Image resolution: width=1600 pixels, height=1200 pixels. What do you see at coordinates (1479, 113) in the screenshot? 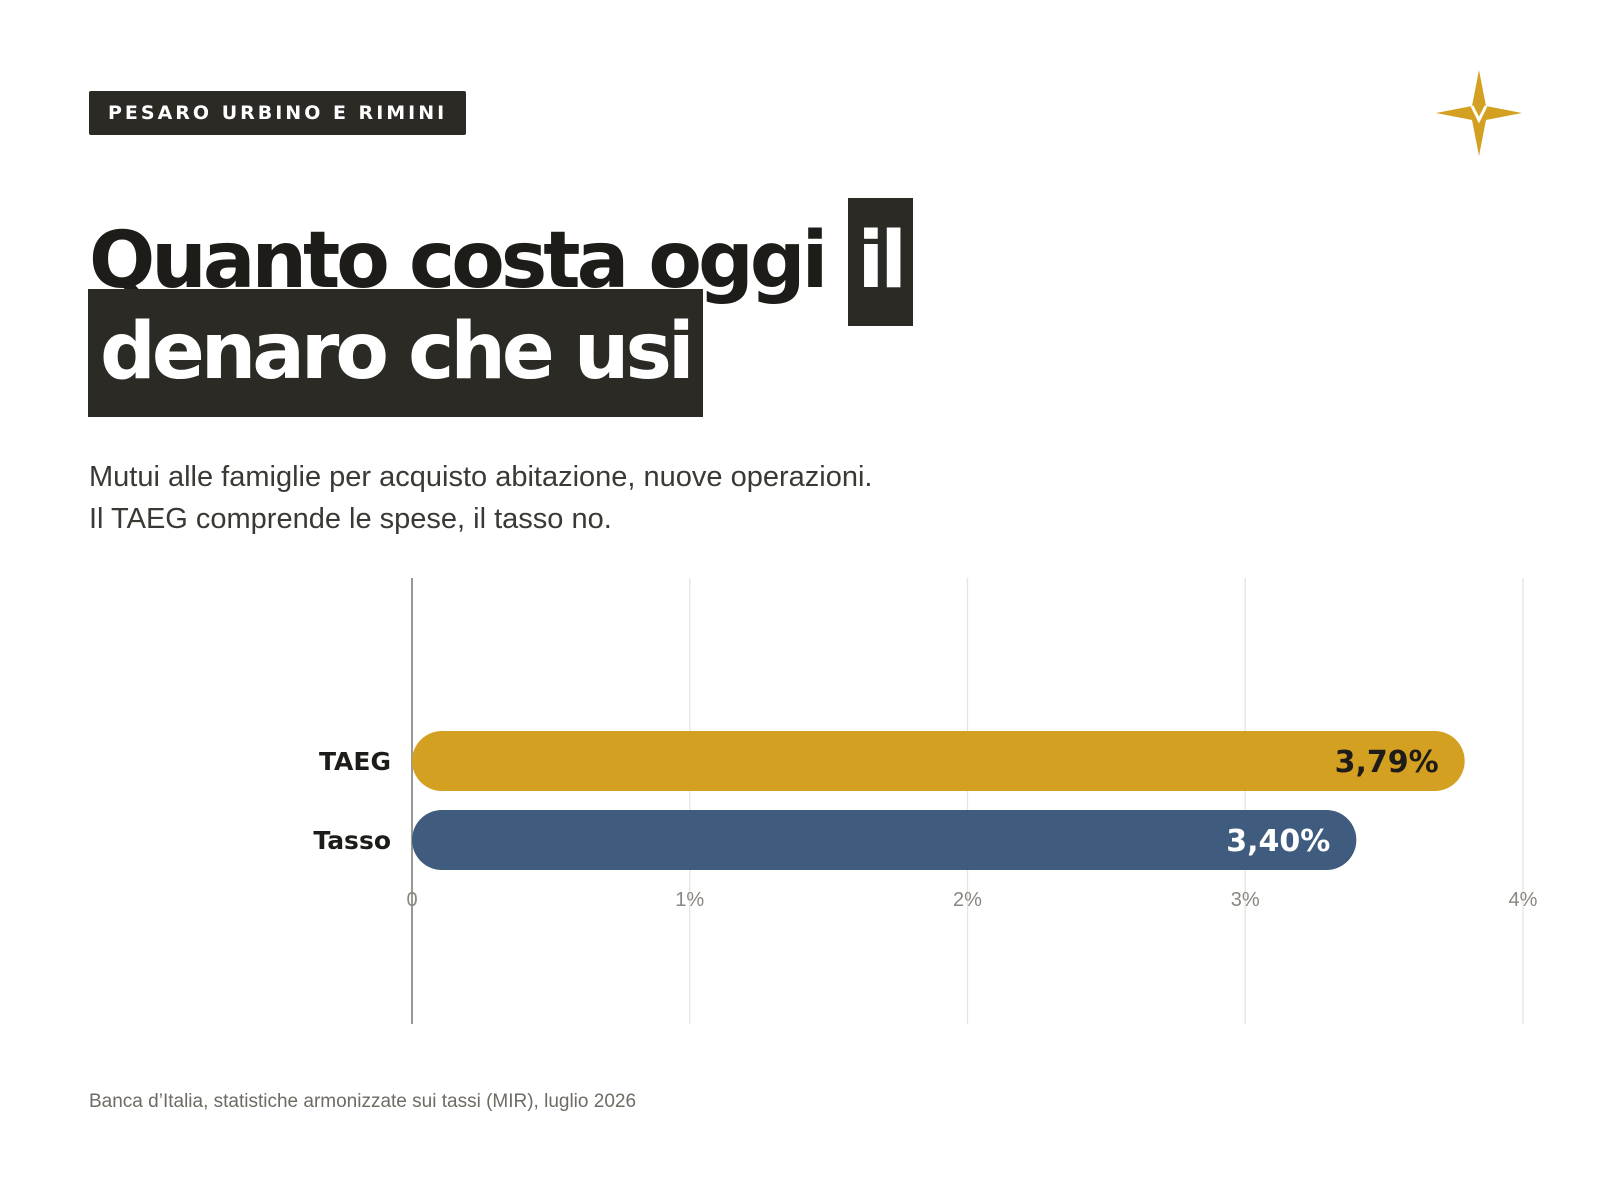
I see `four-point-star-icon` at bounding box center [1479, 113].